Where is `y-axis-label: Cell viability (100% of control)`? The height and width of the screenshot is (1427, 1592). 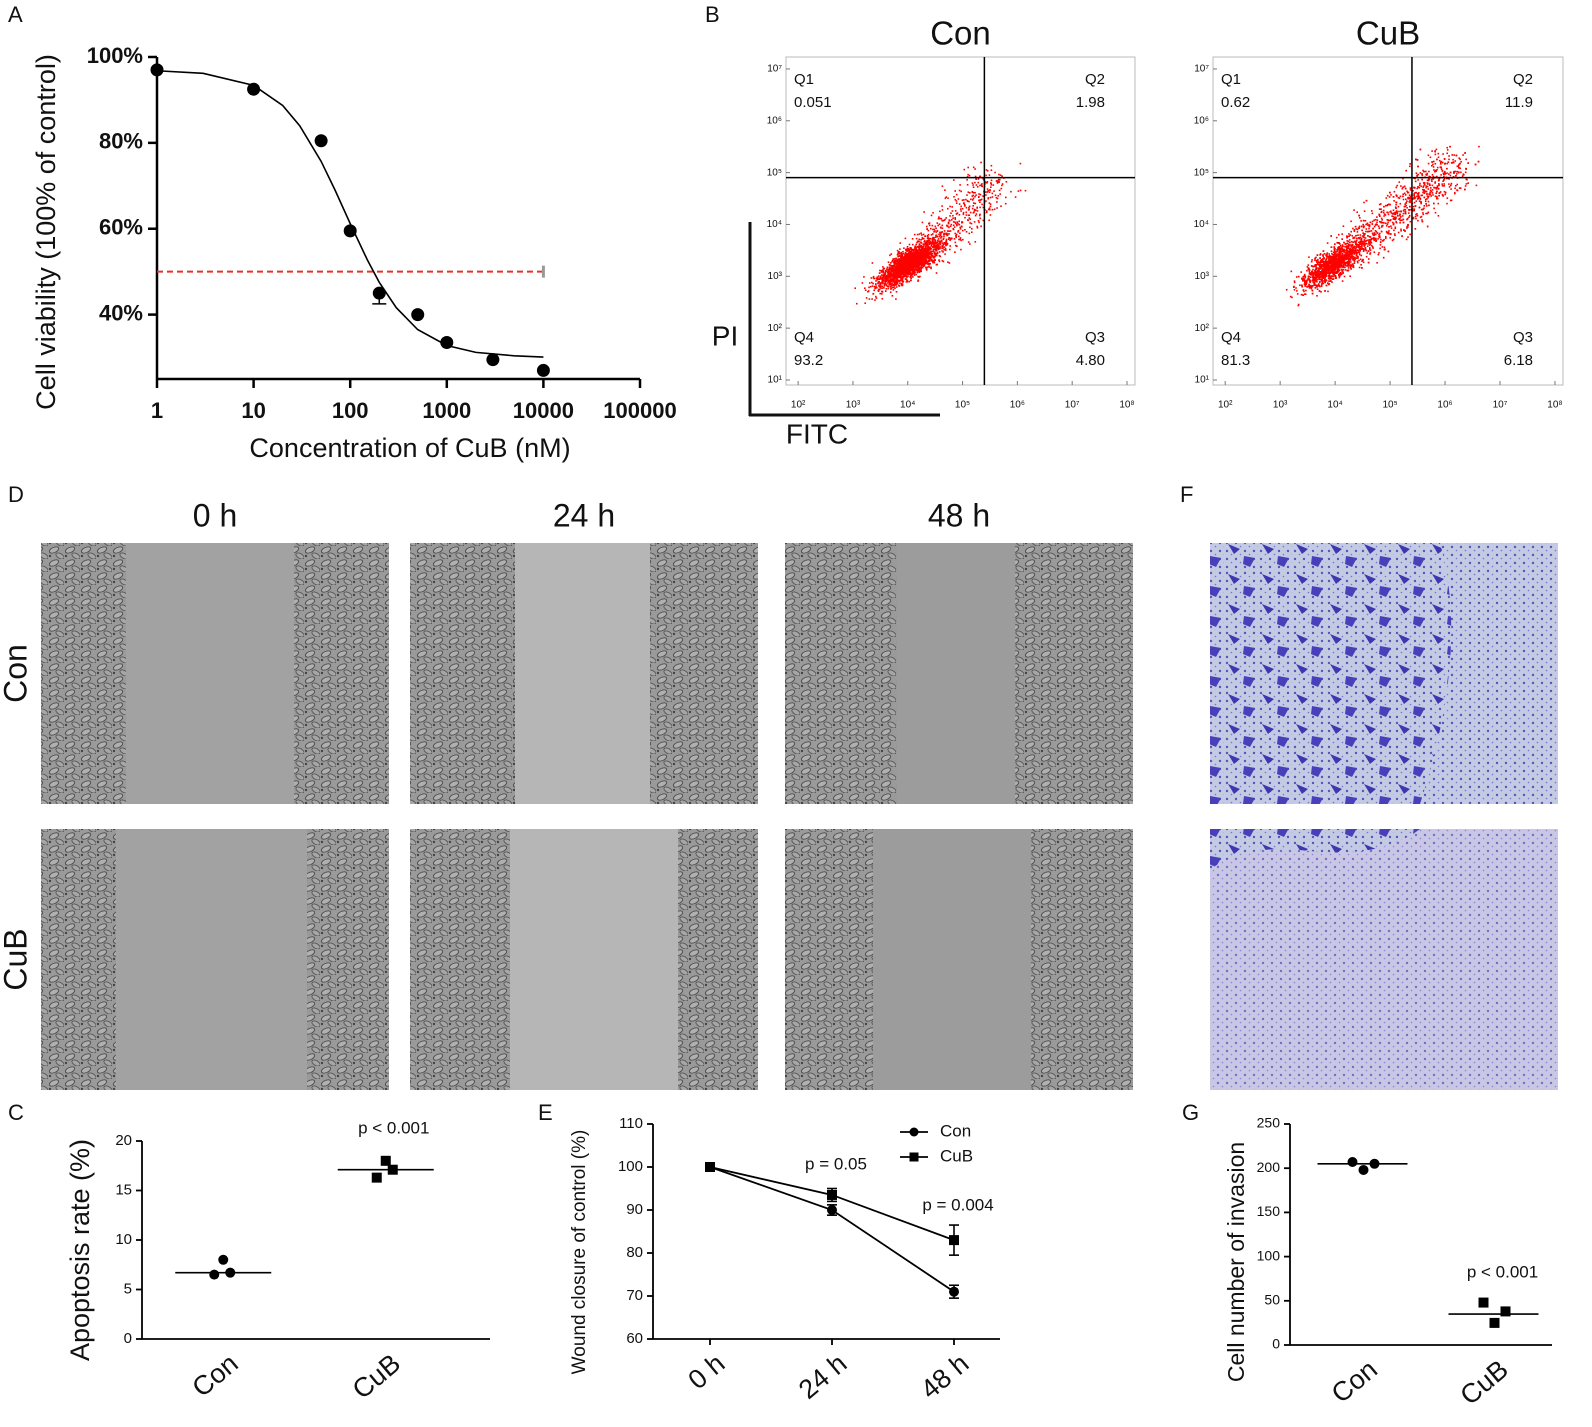 y-axis-label: Cell viability (100% of control) is located at coordinates (46, 232).